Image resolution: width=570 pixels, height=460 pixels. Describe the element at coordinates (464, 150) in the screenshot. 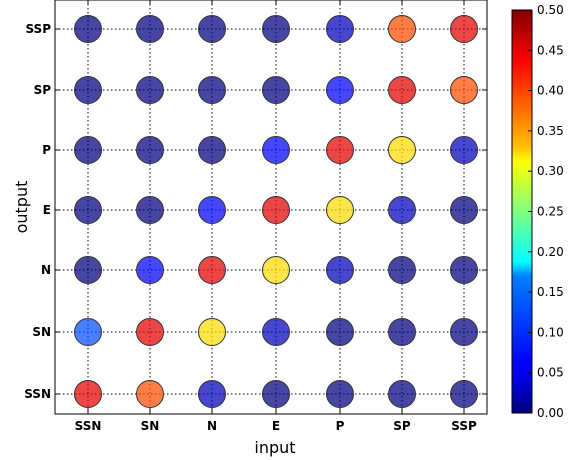

I see `bubble-p-ssp` at that location.